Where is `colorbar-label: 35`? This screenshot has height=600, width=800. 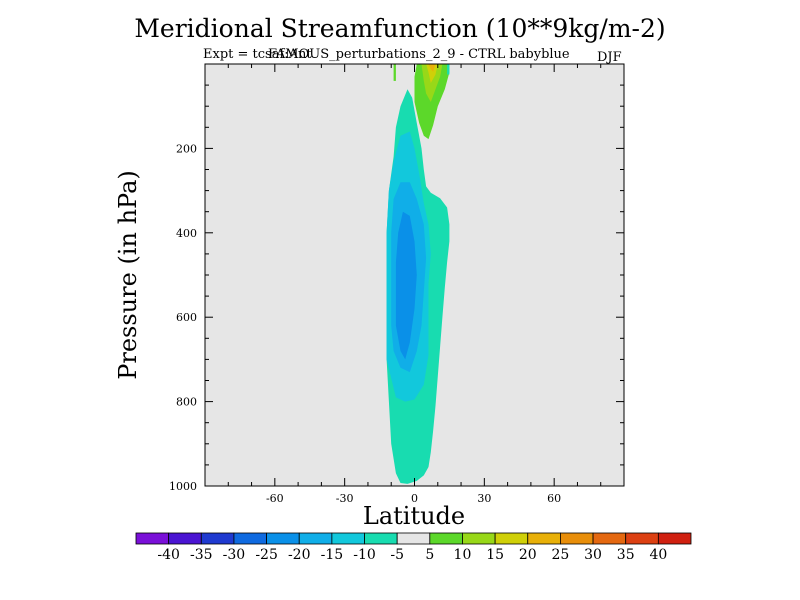 colorbar-label: 35 is located at coordinates (626, 555).